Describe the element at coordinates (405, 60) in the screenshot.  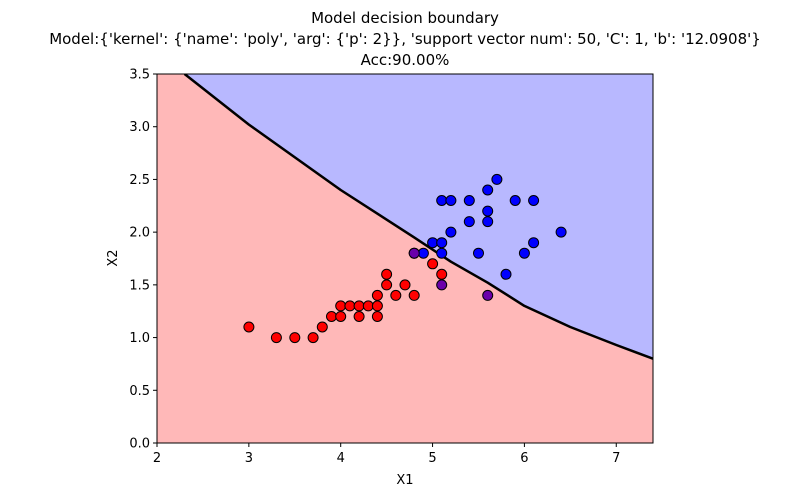
I see `chart-subtitle-accuracy: Acc:90.00%` at that location.